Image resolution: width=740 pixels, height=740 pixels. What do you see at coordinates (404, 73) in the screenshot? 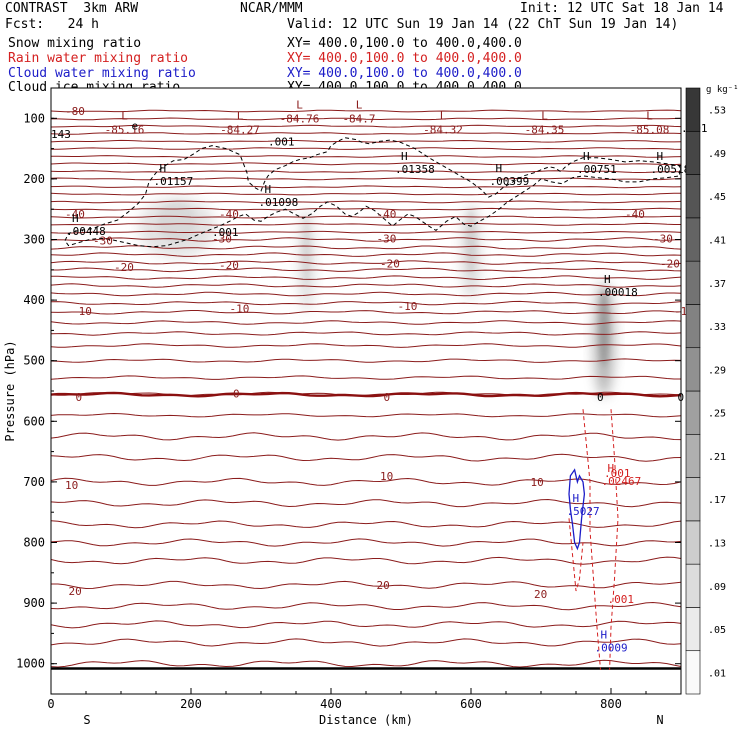
I see `field-cloud-water-xy: XY= 400.0,100.0 to 400.0,400.0` at bounding box center [404, 73].